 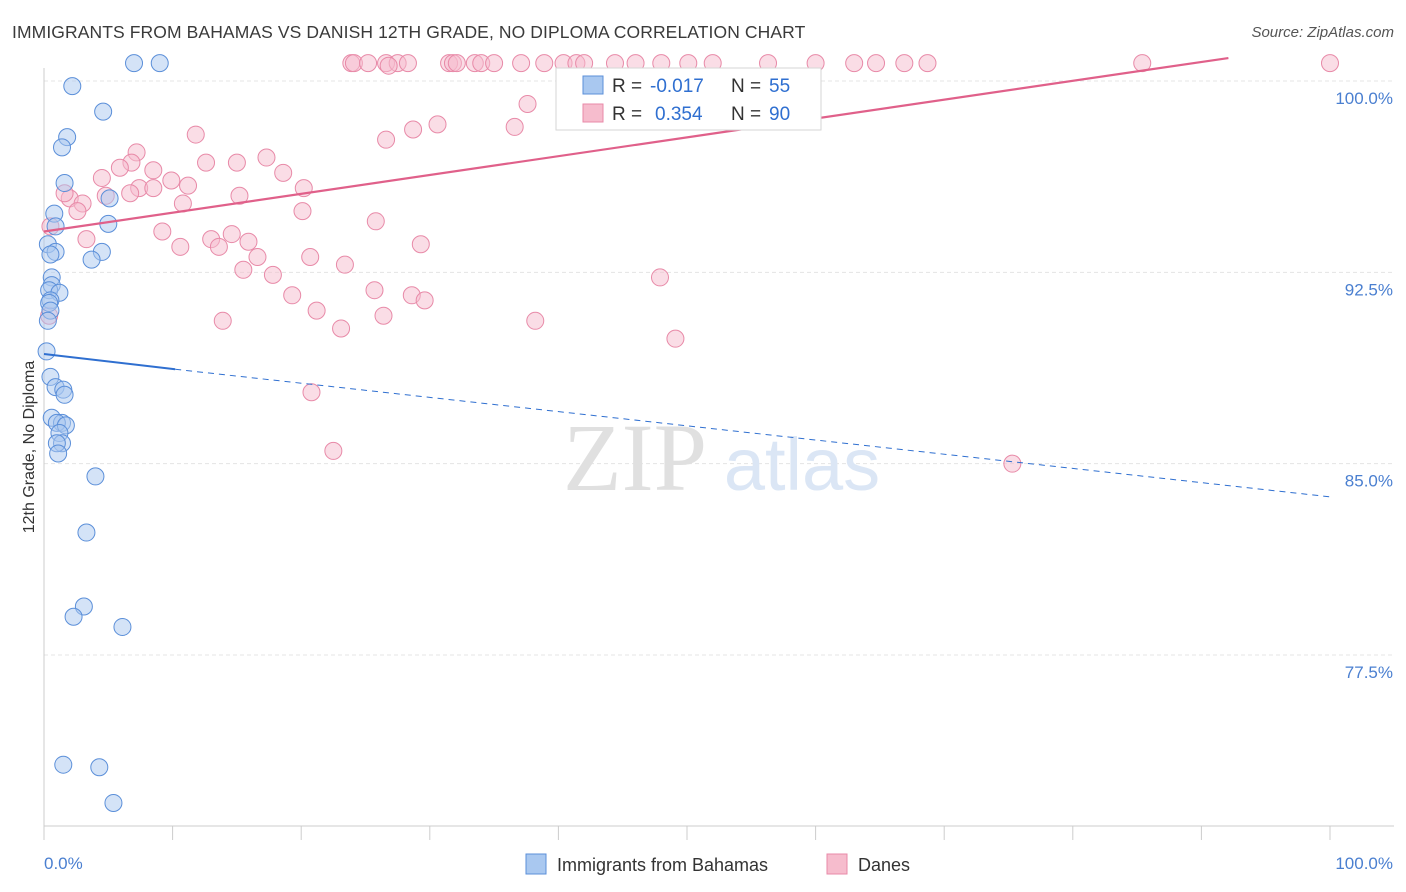 What do you see at coordinates (746, 114) in the screenshot?
I see `danes-n-label: N =` at bounding box center [746, 114].